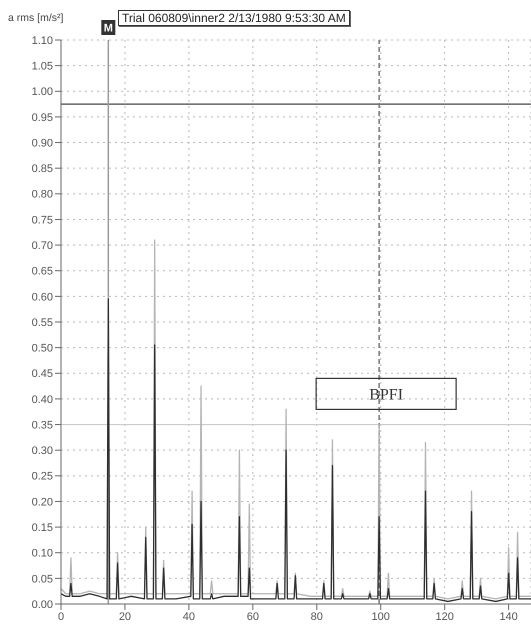  Describe the element at coordinates (508, 616) in the screenshot. I see `x-tick-label: 140` at that location.